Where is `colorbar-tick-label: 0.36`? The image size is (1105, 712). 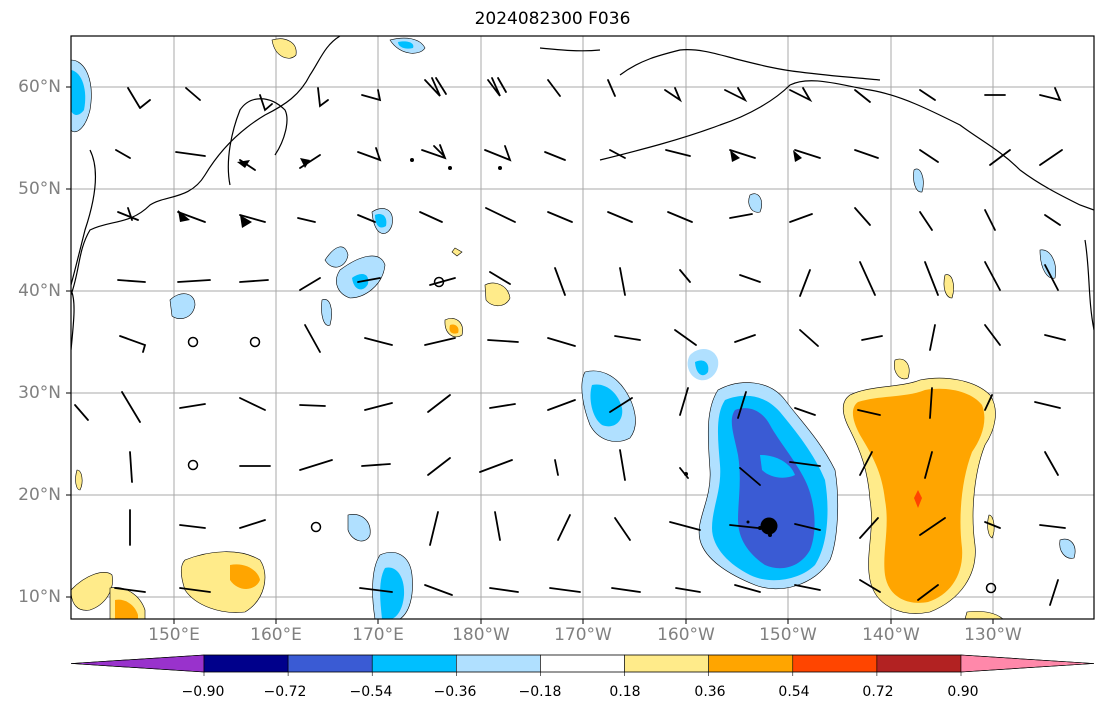 colorbar-tick-label: 0.36 is located at coordinates (710, 692).